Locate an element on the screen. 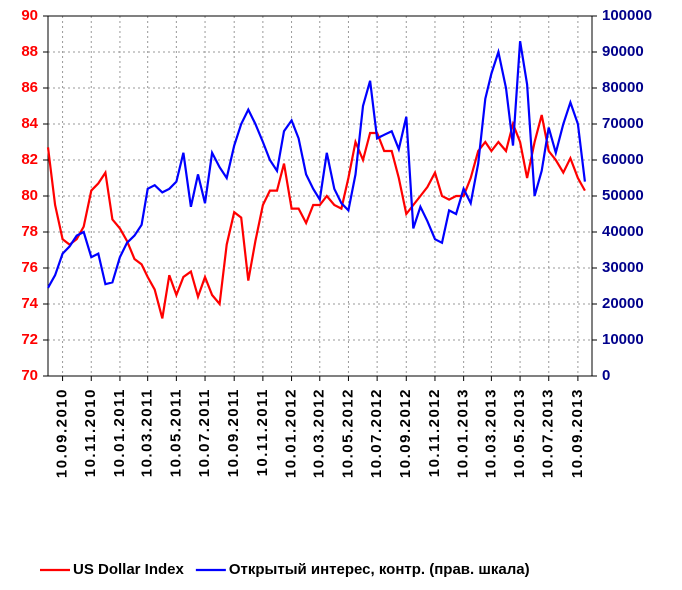  x-tick-label: 10.03.2012 is located at coordinates (319, 433).